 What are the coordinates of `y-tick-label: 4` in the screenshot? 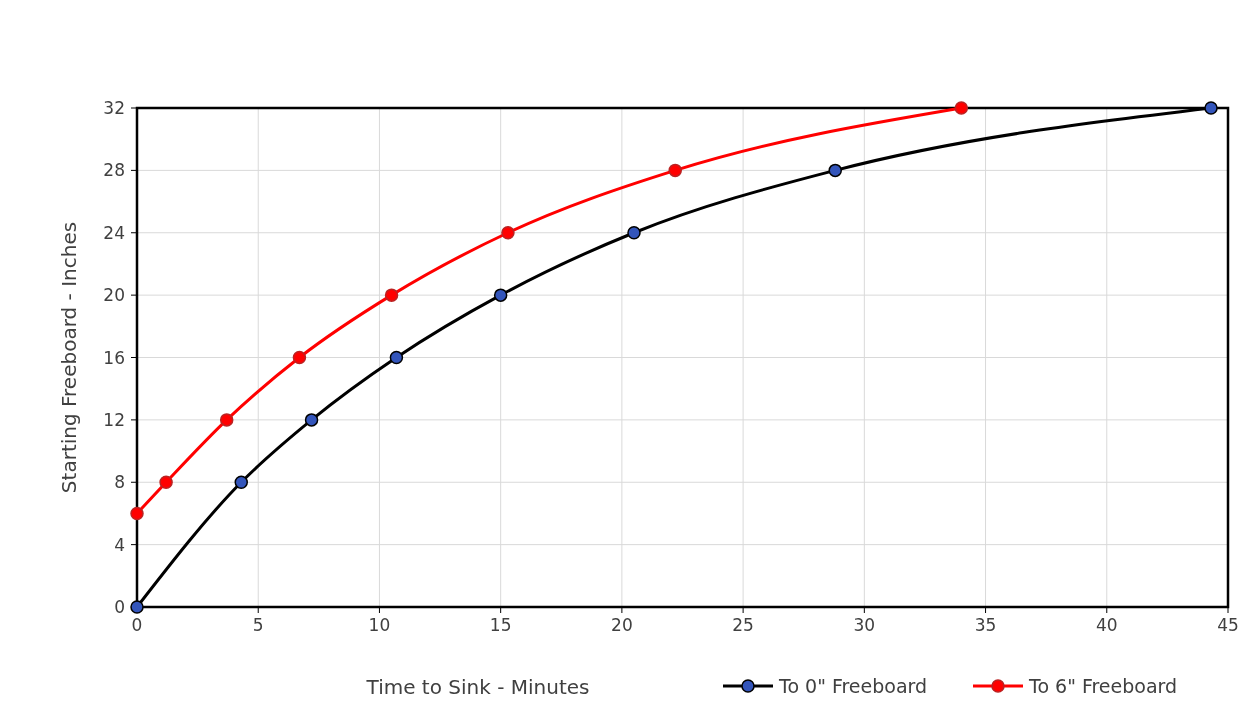 It's located at (119, 544).